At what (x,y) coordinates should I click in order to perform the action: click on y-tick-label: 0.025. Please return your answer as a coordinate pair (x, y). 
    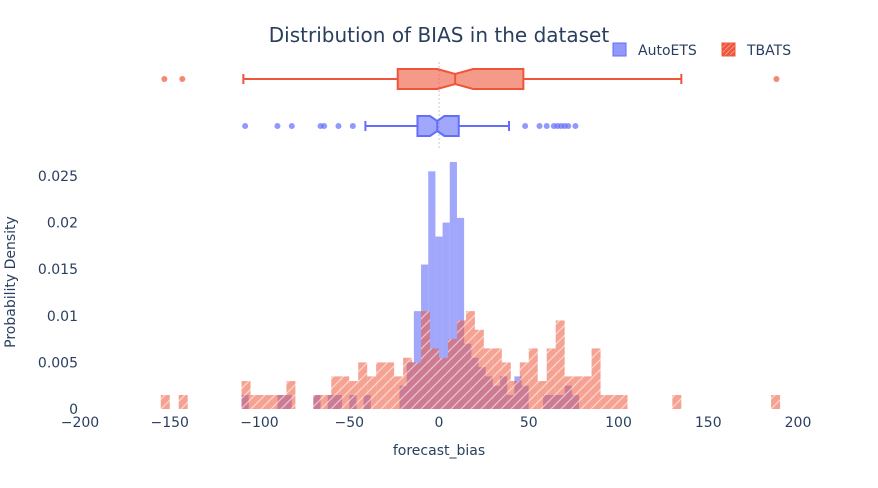
    Looking at the image, I should click on (58, 177).